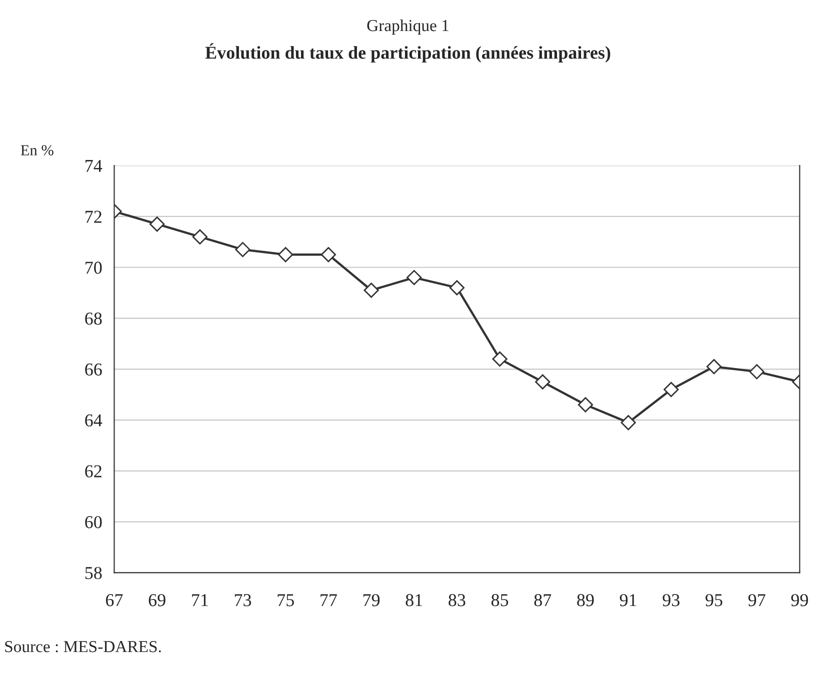 This screenshot has width=816, height=690. I want to click on source-note: Source : MES-DARES., so click(83, 646).